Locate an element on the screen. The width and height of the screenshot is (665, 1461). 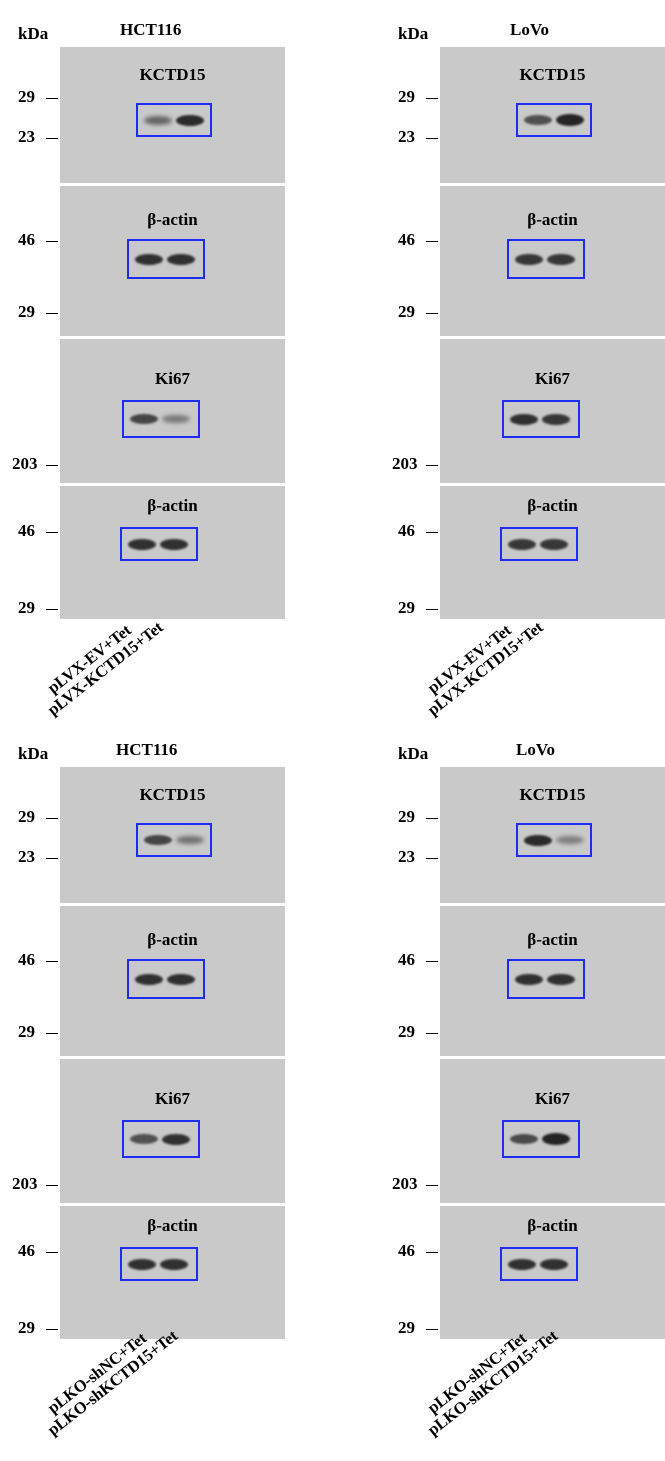
cell-line-label: LoVo is located at coordinates (530, 29).